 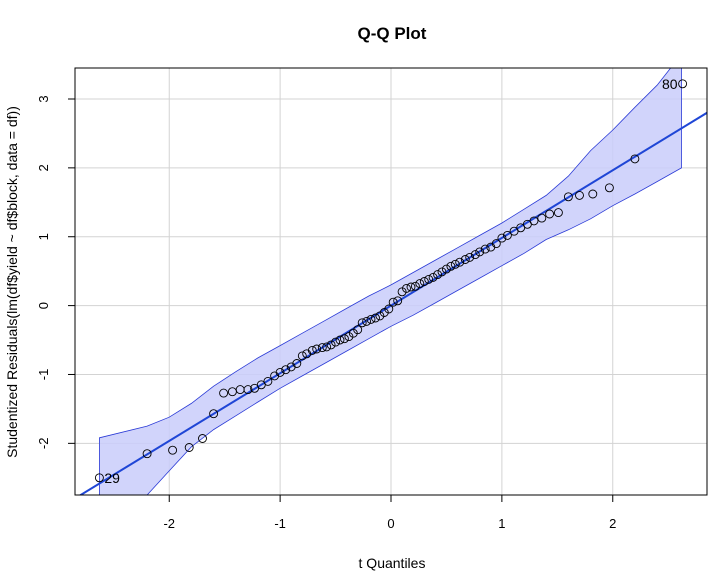 I want to click on y-tick-label: 0, so click(x=43, y=305).